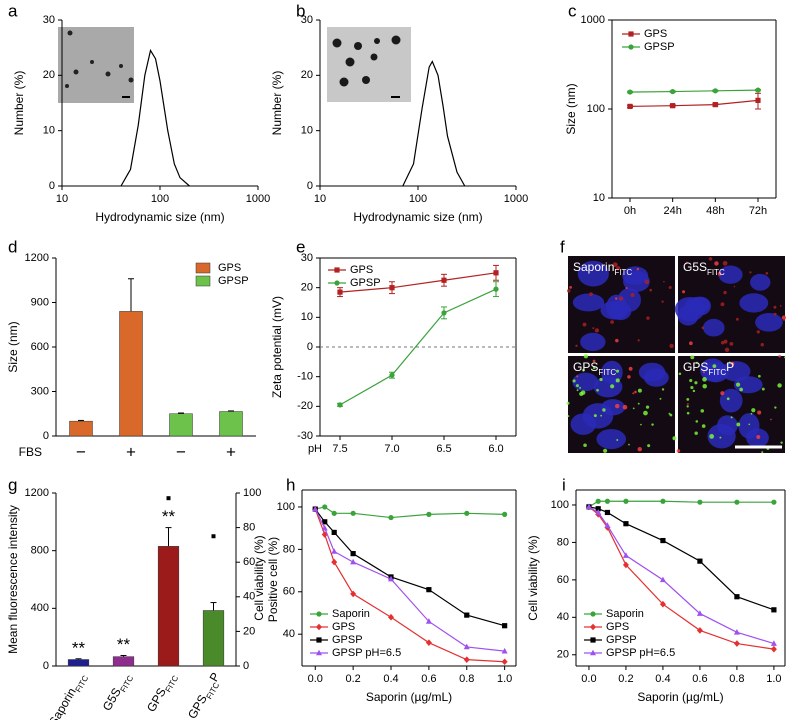 The image size is (789, 720). Describe the element at coordinates (443, 449) in the screenshot. I see `x-tick-label: 6.5` at that location.